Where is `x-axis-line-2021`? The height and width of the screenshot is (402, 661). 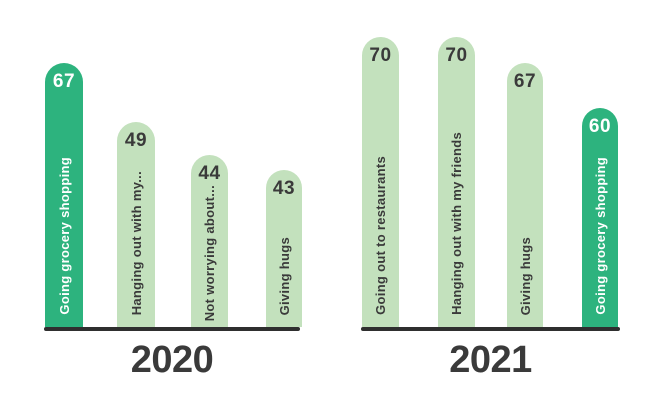
x-axis-line-2021 is located at coordinates (490, 329).